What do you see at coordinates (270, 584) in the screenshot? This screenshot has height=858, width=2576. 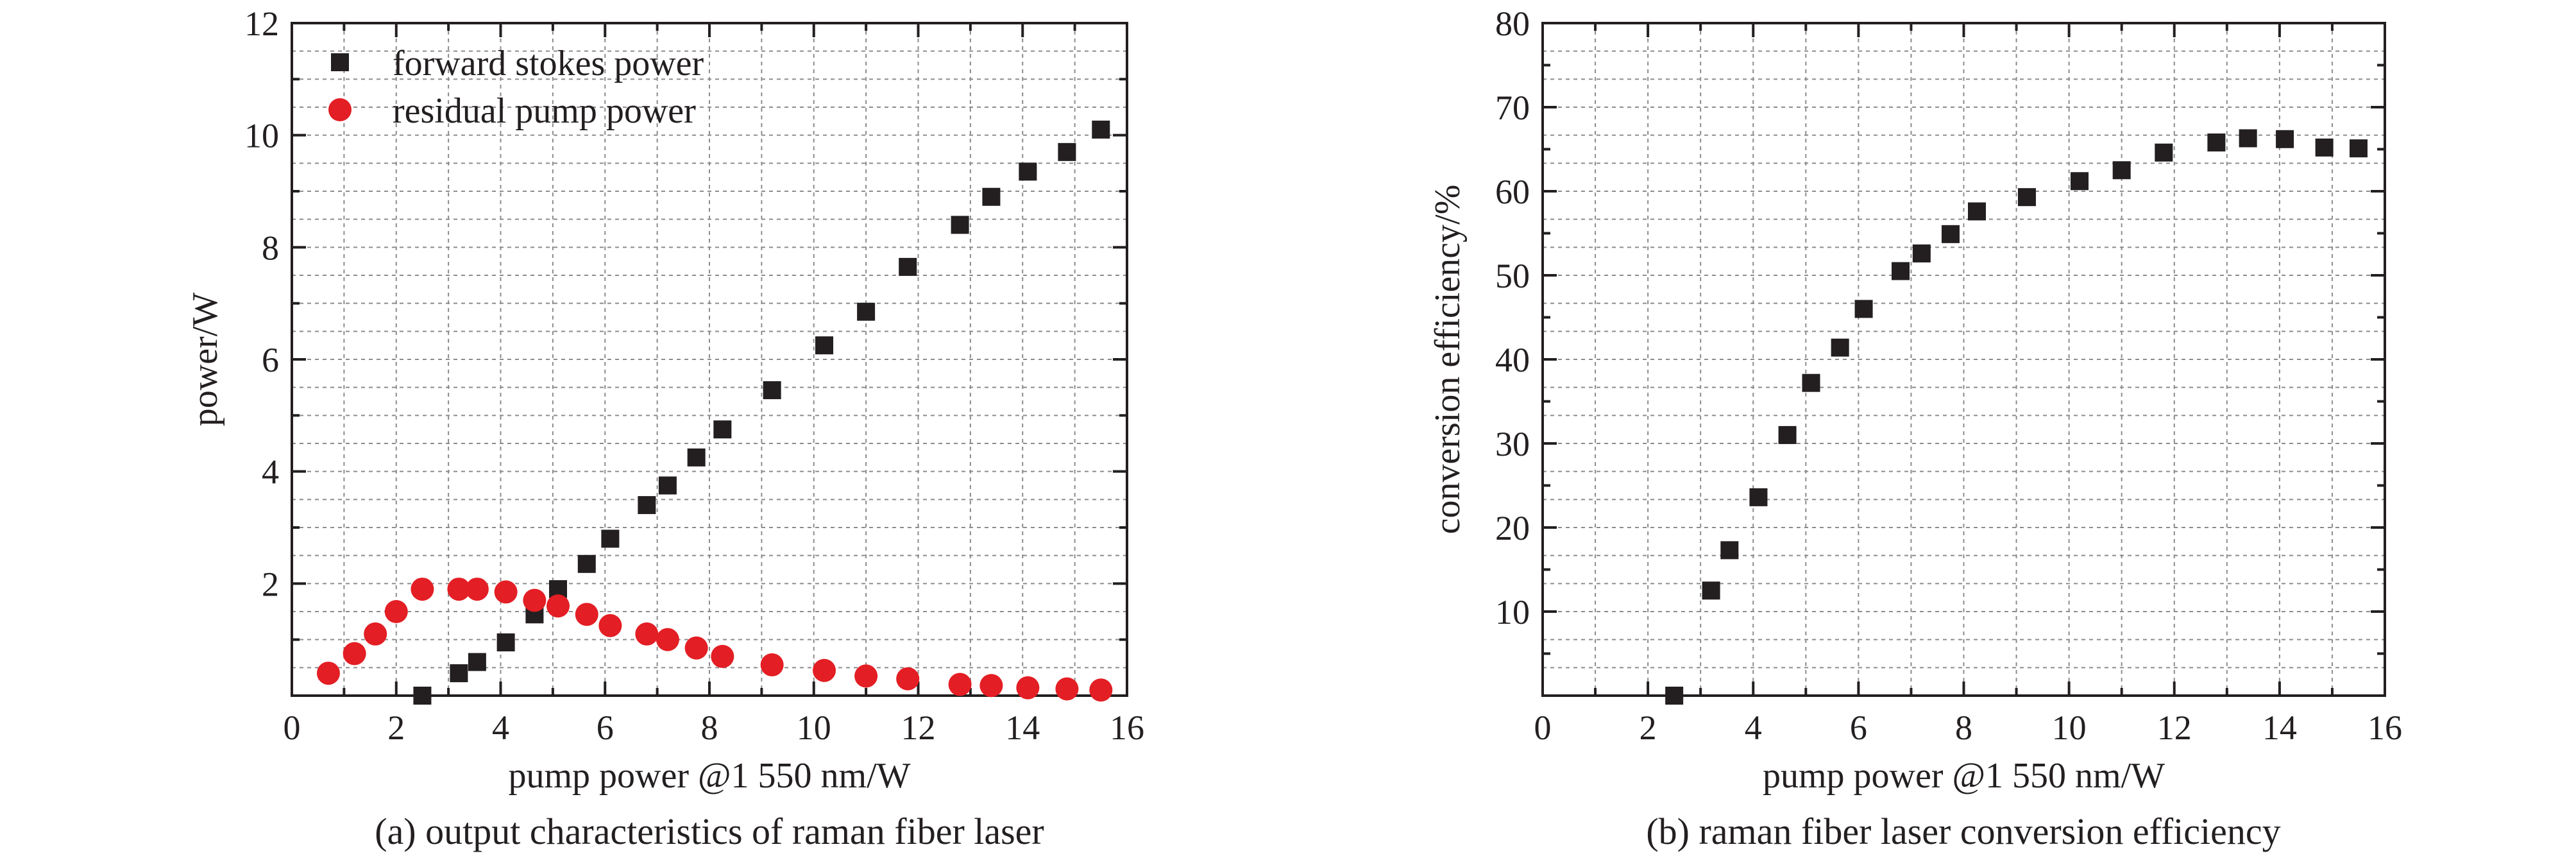 I see `y-tick-label: 2` at bounding box center [270, 584].